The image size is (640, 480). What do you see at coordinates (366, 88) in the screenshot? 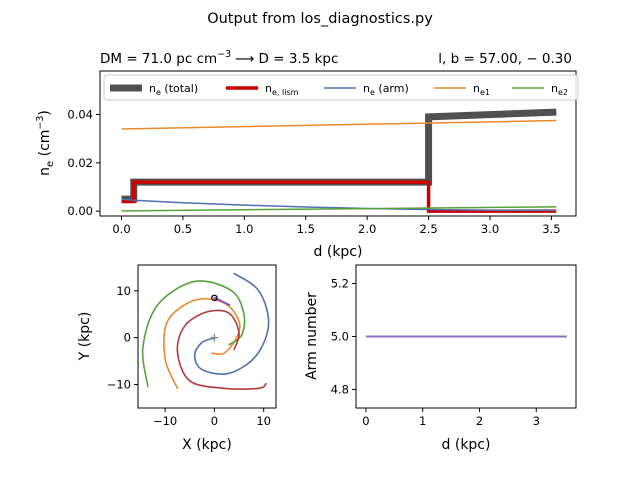
I see `legend-arm-main: n` at bounding box center [366, 88].